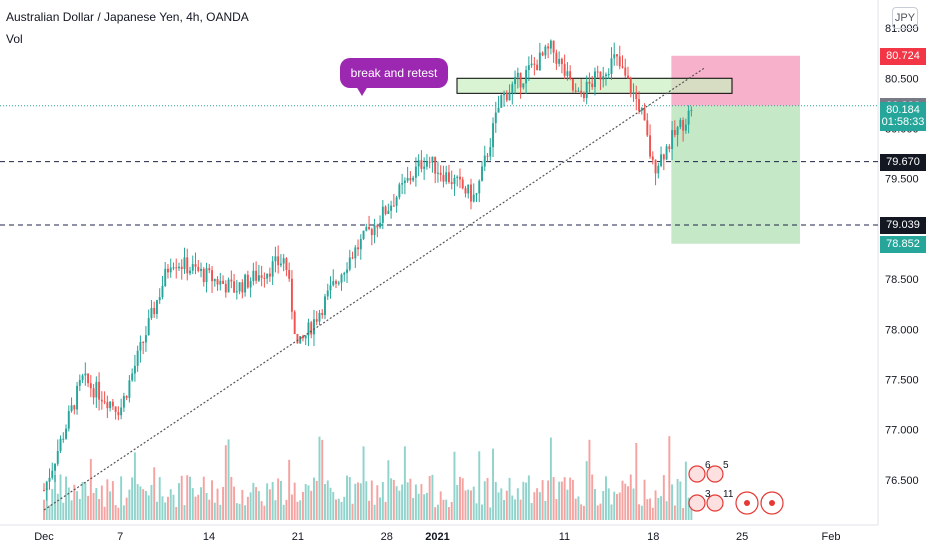 The height and width of the screenshot is (550, 932). I want to click on time-axis: Dec 7 14 21 28 2021 11 18 25 Feb, so click(437, 537).